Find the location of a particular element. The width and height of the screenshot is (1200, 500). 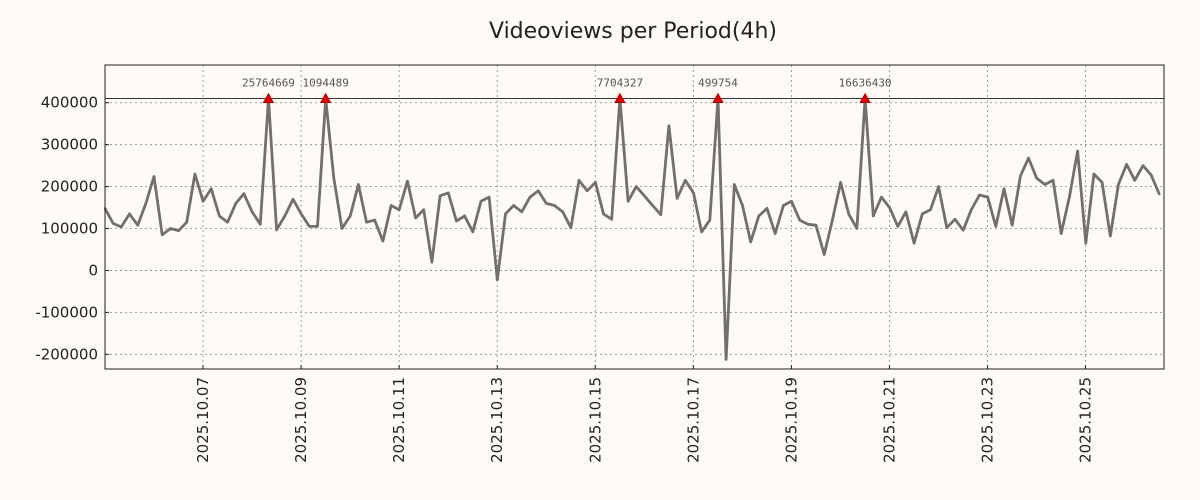

peak-annotation-label: 1094489 is located at coordinates (325, 83).